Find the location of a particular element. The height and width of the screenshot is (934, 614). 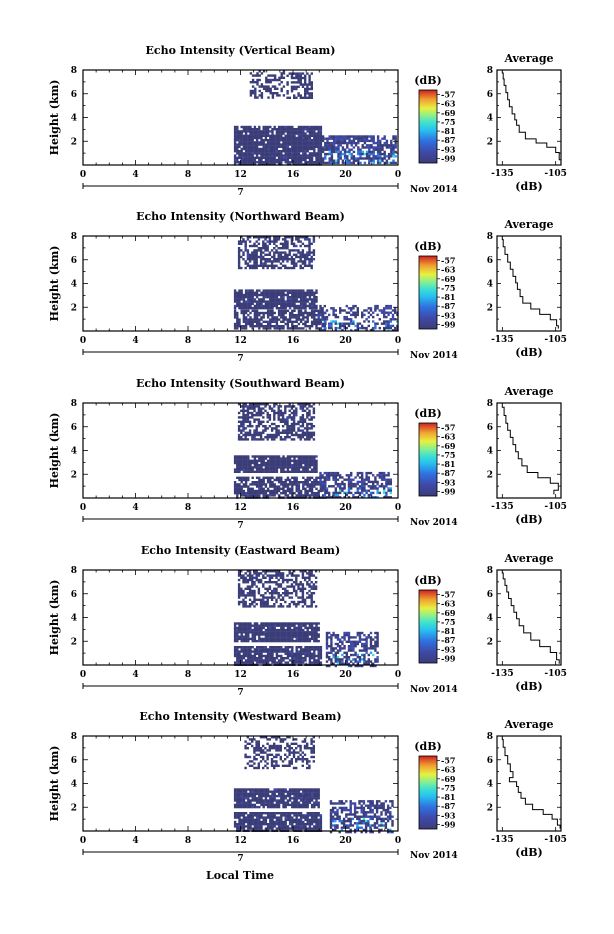

colorbar is located at coordinates (428, 292).